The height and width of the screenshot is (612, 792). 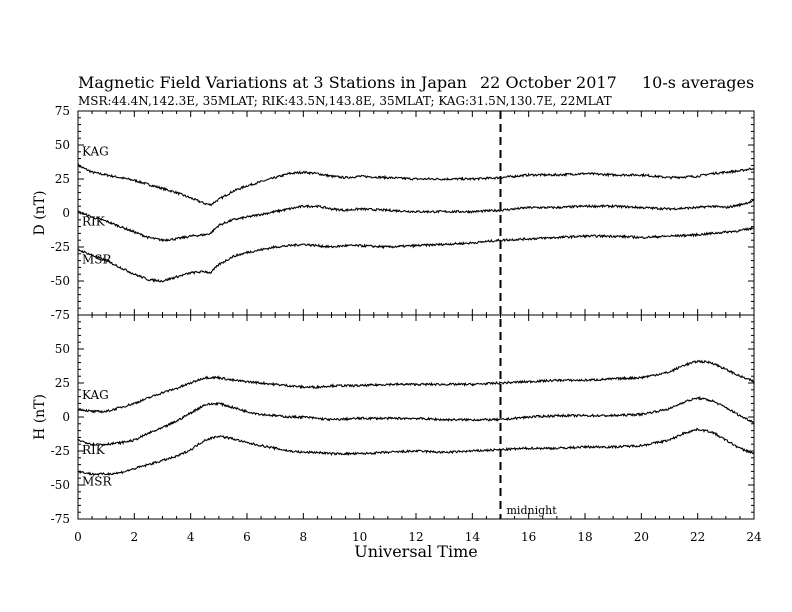 I want to click on x-tick-label: 20, so click(x=641, y=537).